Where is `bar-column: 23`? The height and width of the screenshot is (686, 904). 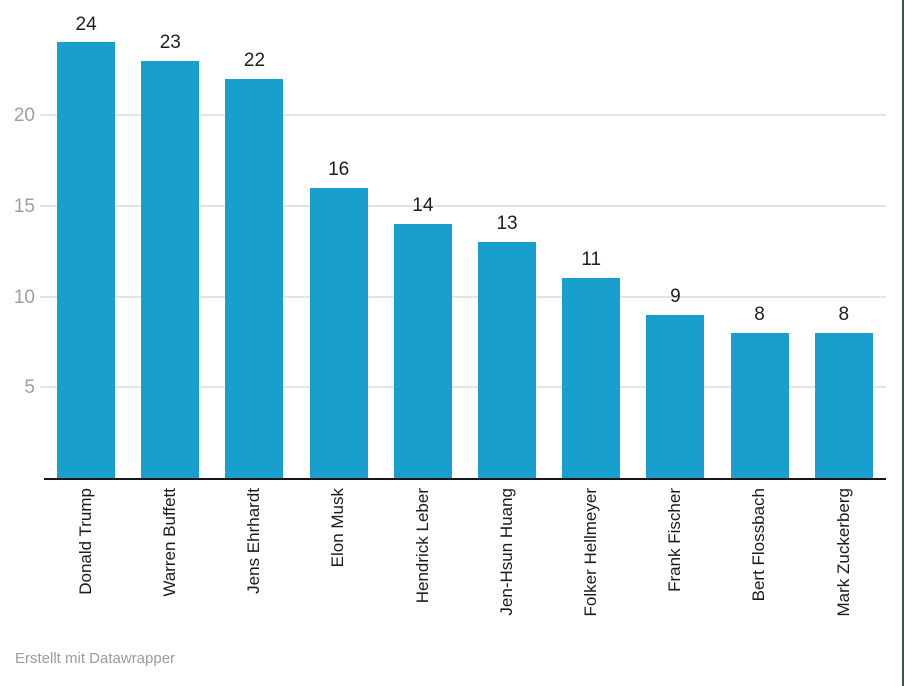
bar-column: 23 is located at coordinates (170, 254).